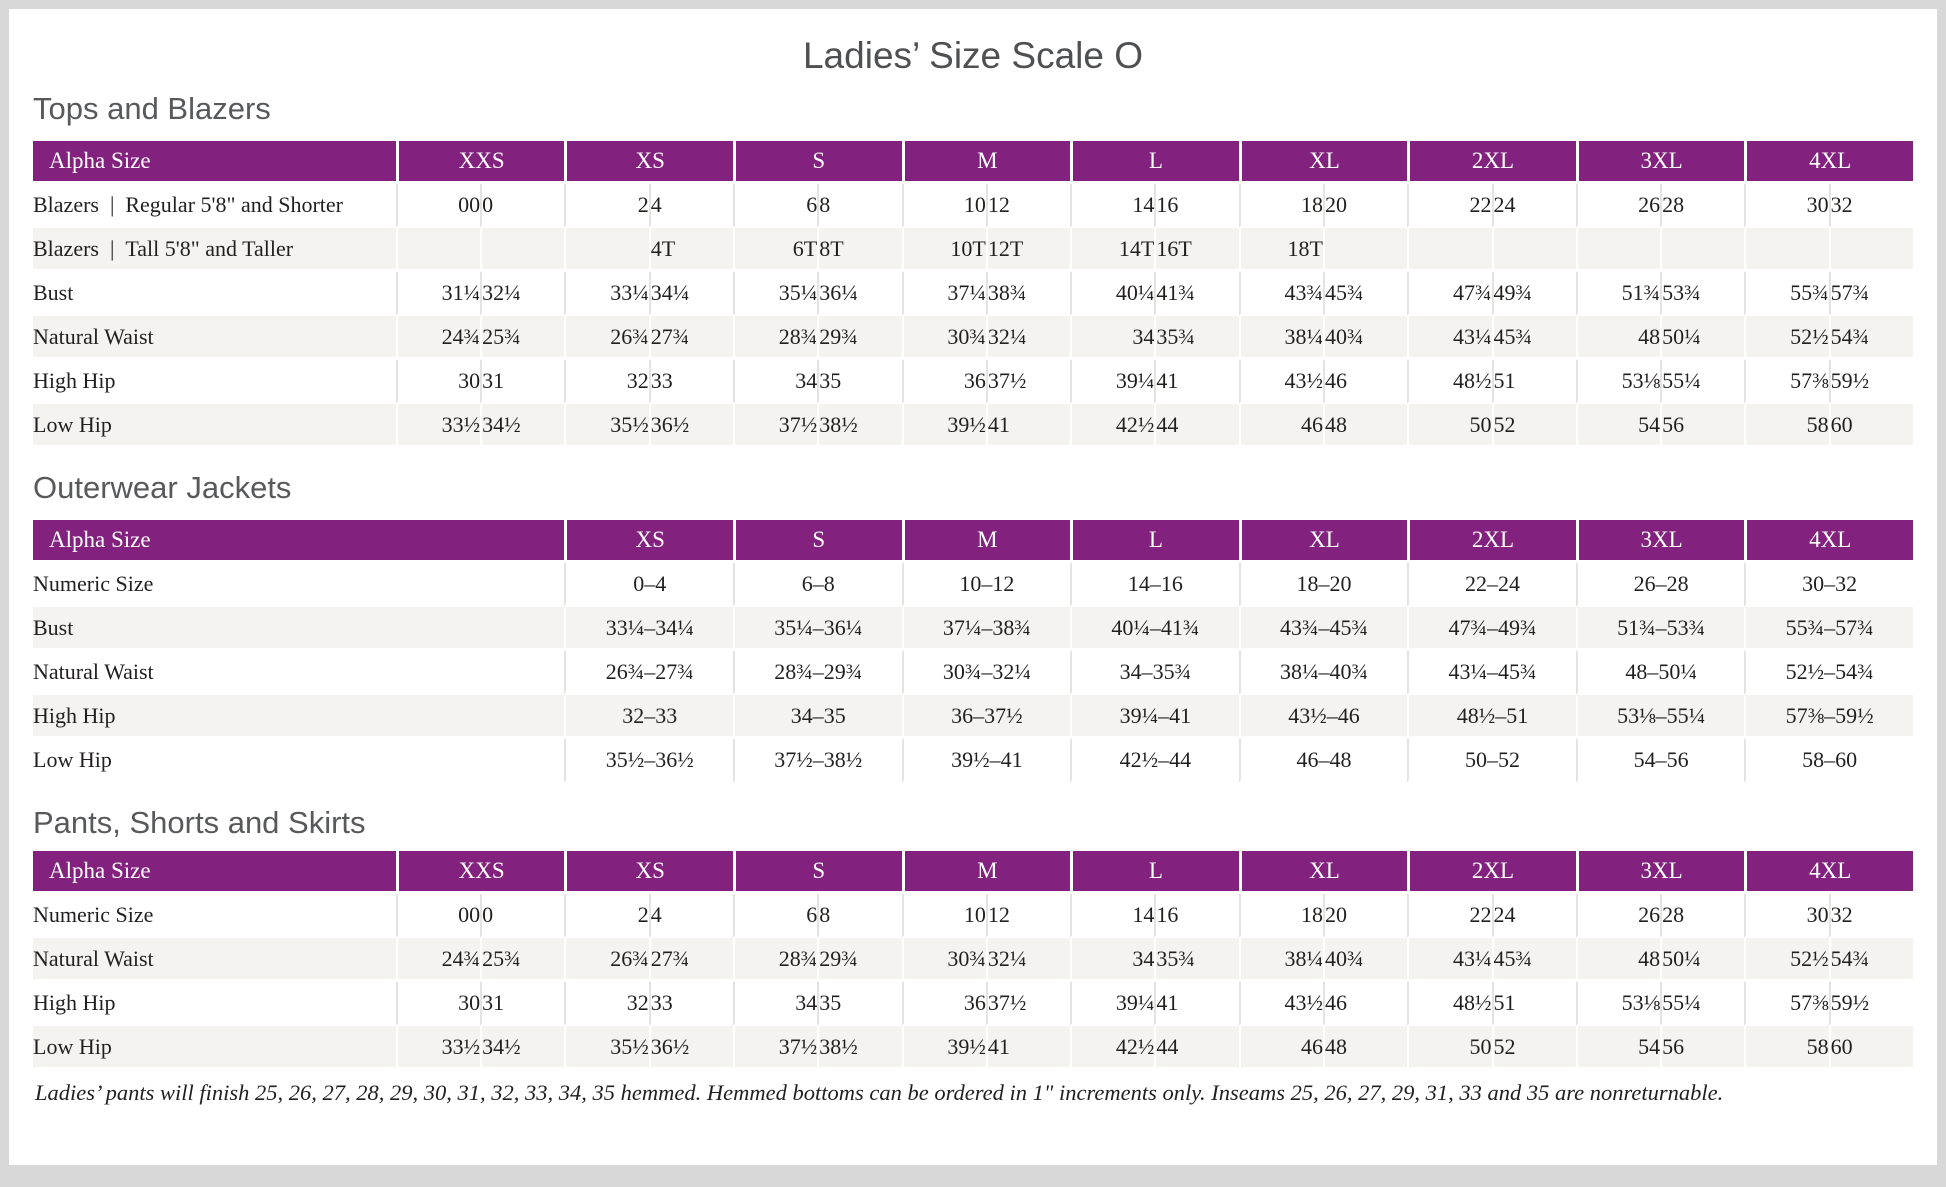 The width and height of the screenshot is (1946, 1187). What do you see at coordinates (1618, 916) in the screenshot?
I see `size-cell: 26` at bounding box center [1618, 916].